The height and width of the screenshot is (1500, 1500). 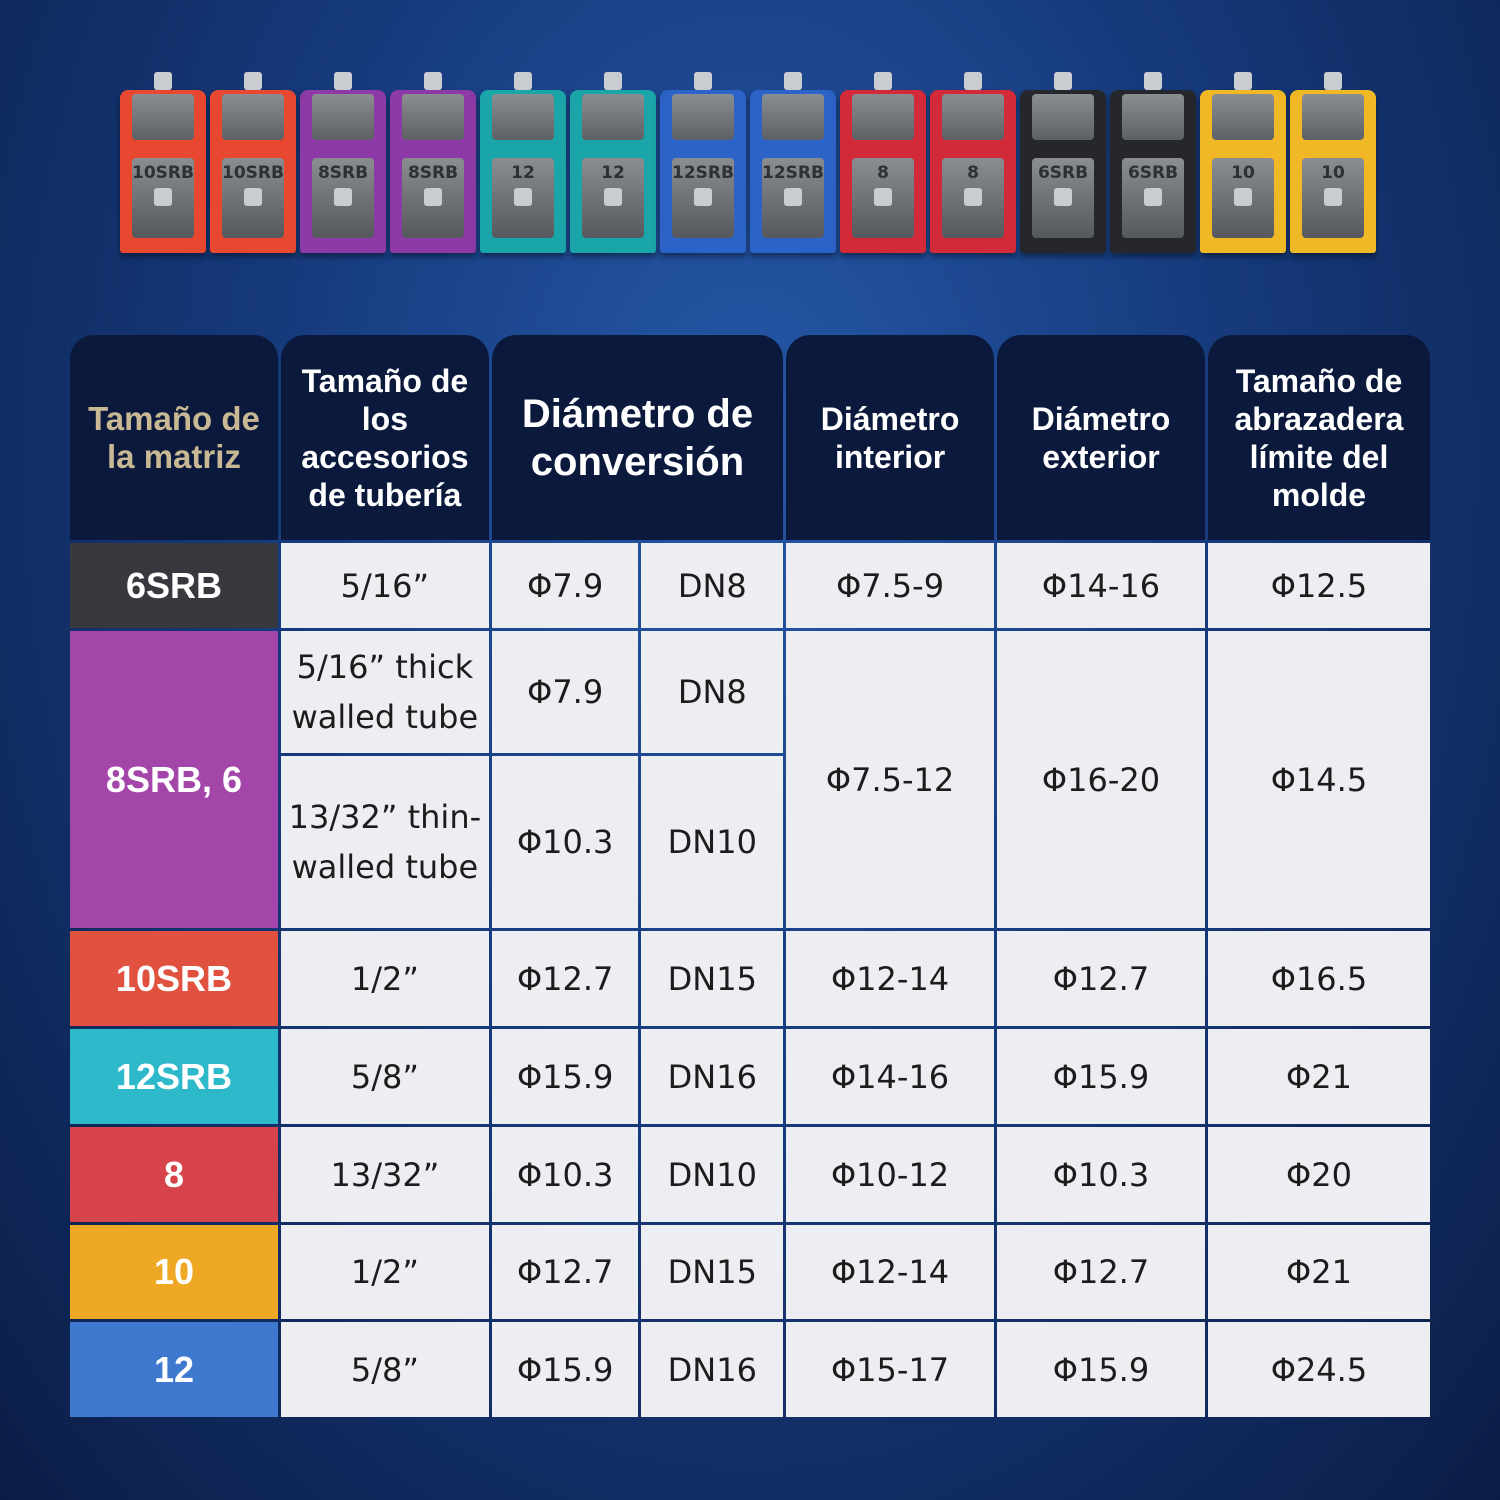 I want to click on table-cell: 13/32” thin-walled tube, so click(x=384, y=842).